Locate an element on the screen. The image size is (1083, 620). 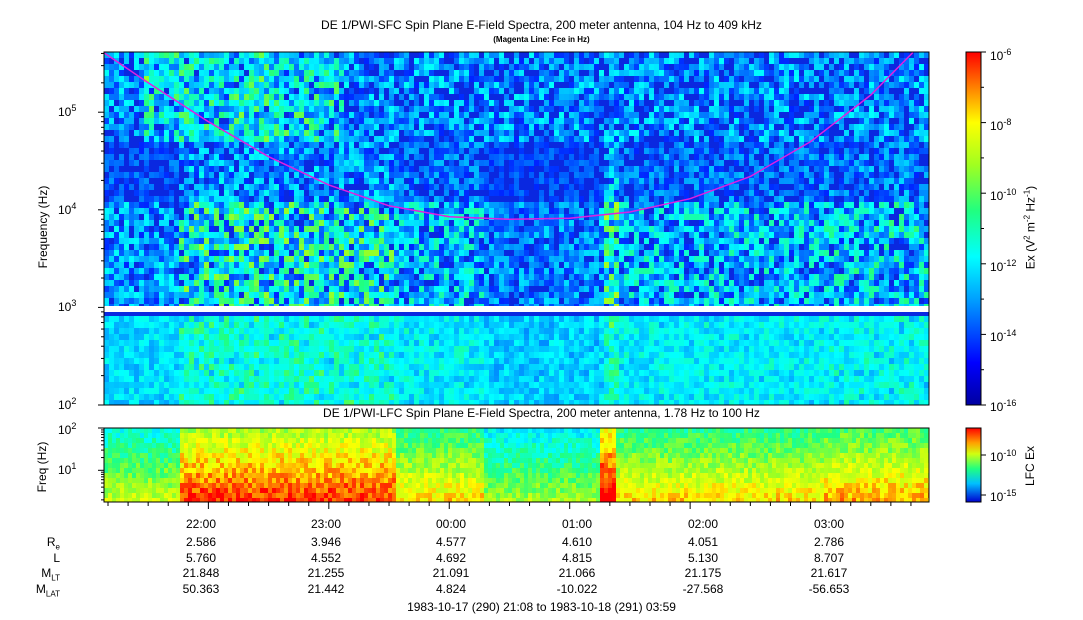
colorbar-ticks is located at coordinates (983, 273).